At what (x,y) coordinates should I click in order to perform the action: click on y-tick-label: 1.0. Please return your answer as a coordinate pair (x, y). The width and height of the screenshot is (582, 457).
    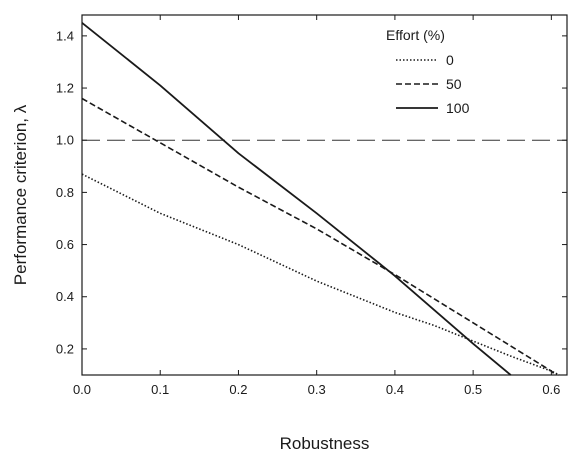
    Looking at the image, I should click on (65, 140).